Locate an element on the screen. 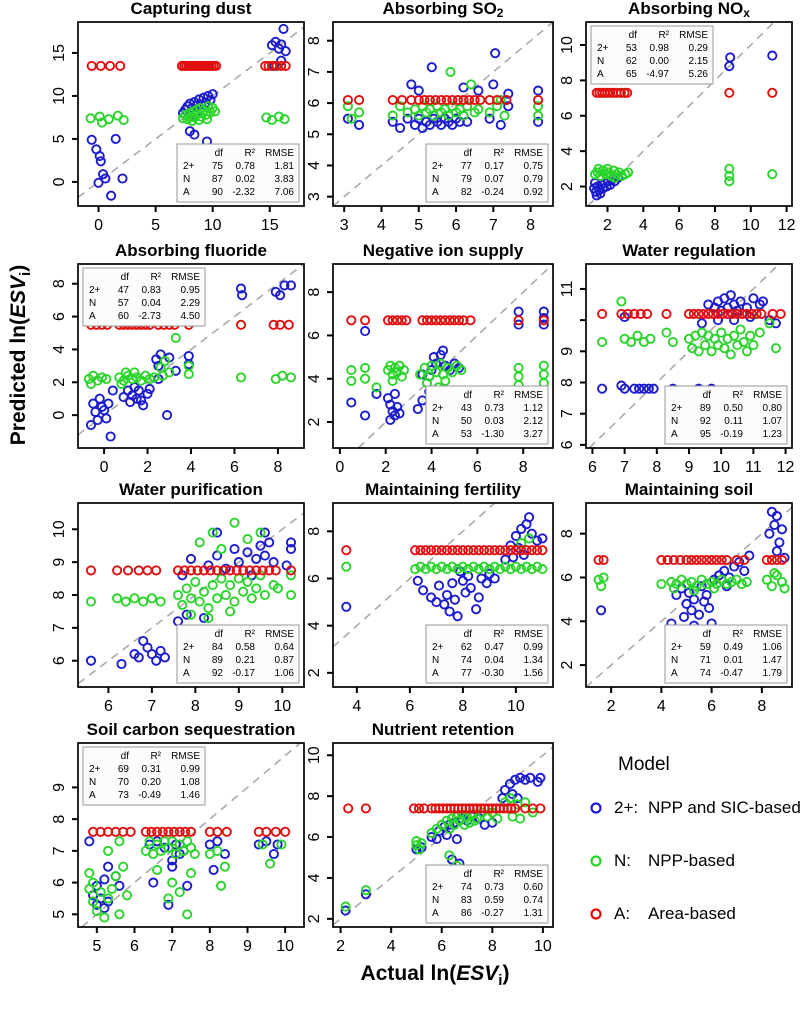  stats-value: 71 is located at coordinates (706, 660).